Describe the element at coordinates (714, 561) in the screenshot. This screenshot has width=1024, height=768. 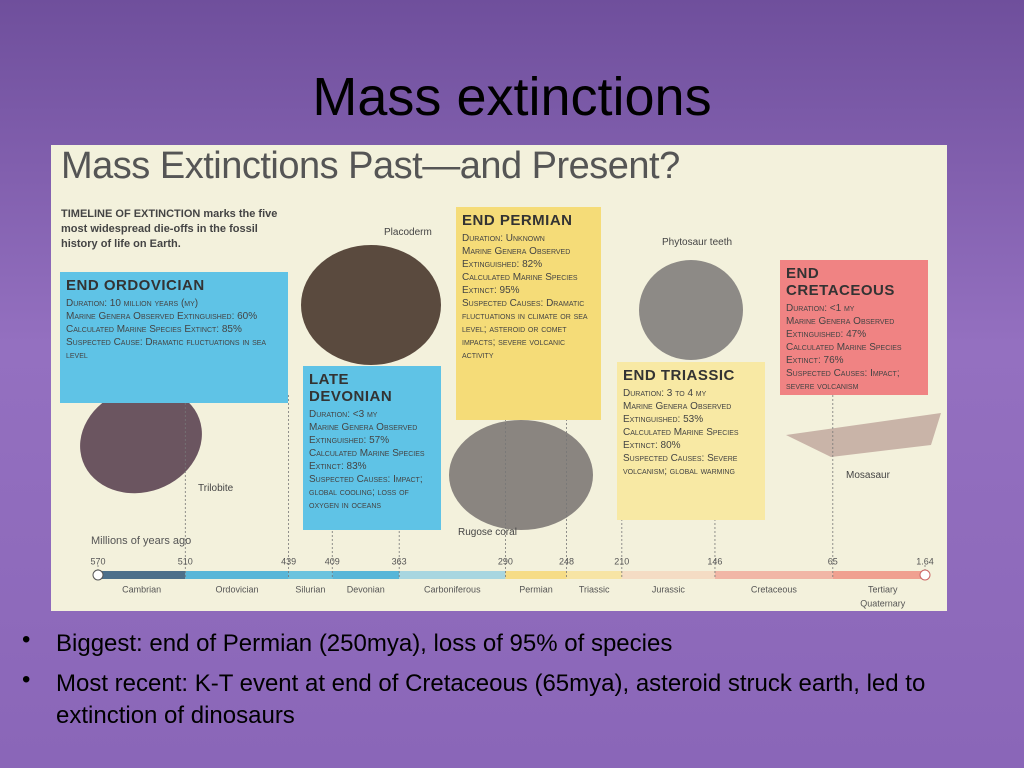
I see `tick-label: 146` at that location.